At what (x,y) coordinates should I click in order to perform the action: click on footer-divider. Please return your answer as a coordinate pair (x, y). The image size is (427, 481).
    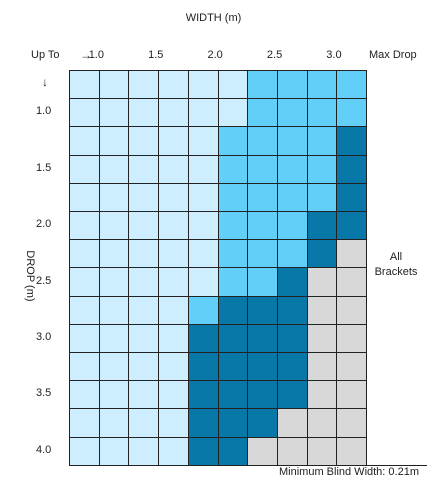
    Looking at the image, I should click on (343, 465).